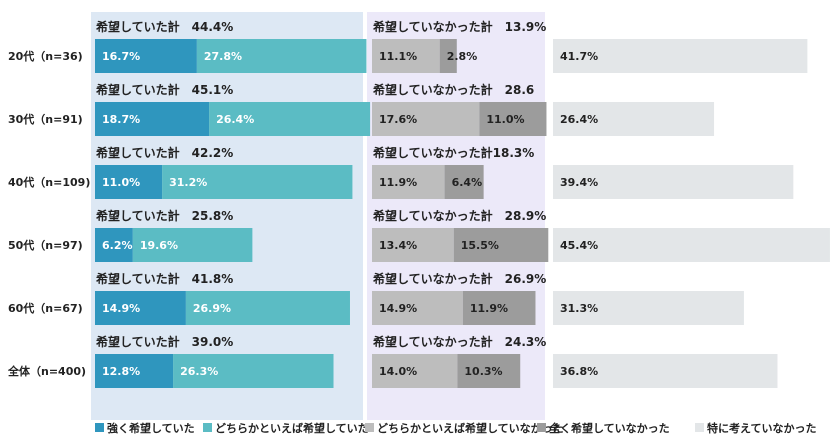 The image size is (840, 446). Describe the element at coordinates (579, 56) in the screenshot. I see `data-label: 41.7%` at that location.